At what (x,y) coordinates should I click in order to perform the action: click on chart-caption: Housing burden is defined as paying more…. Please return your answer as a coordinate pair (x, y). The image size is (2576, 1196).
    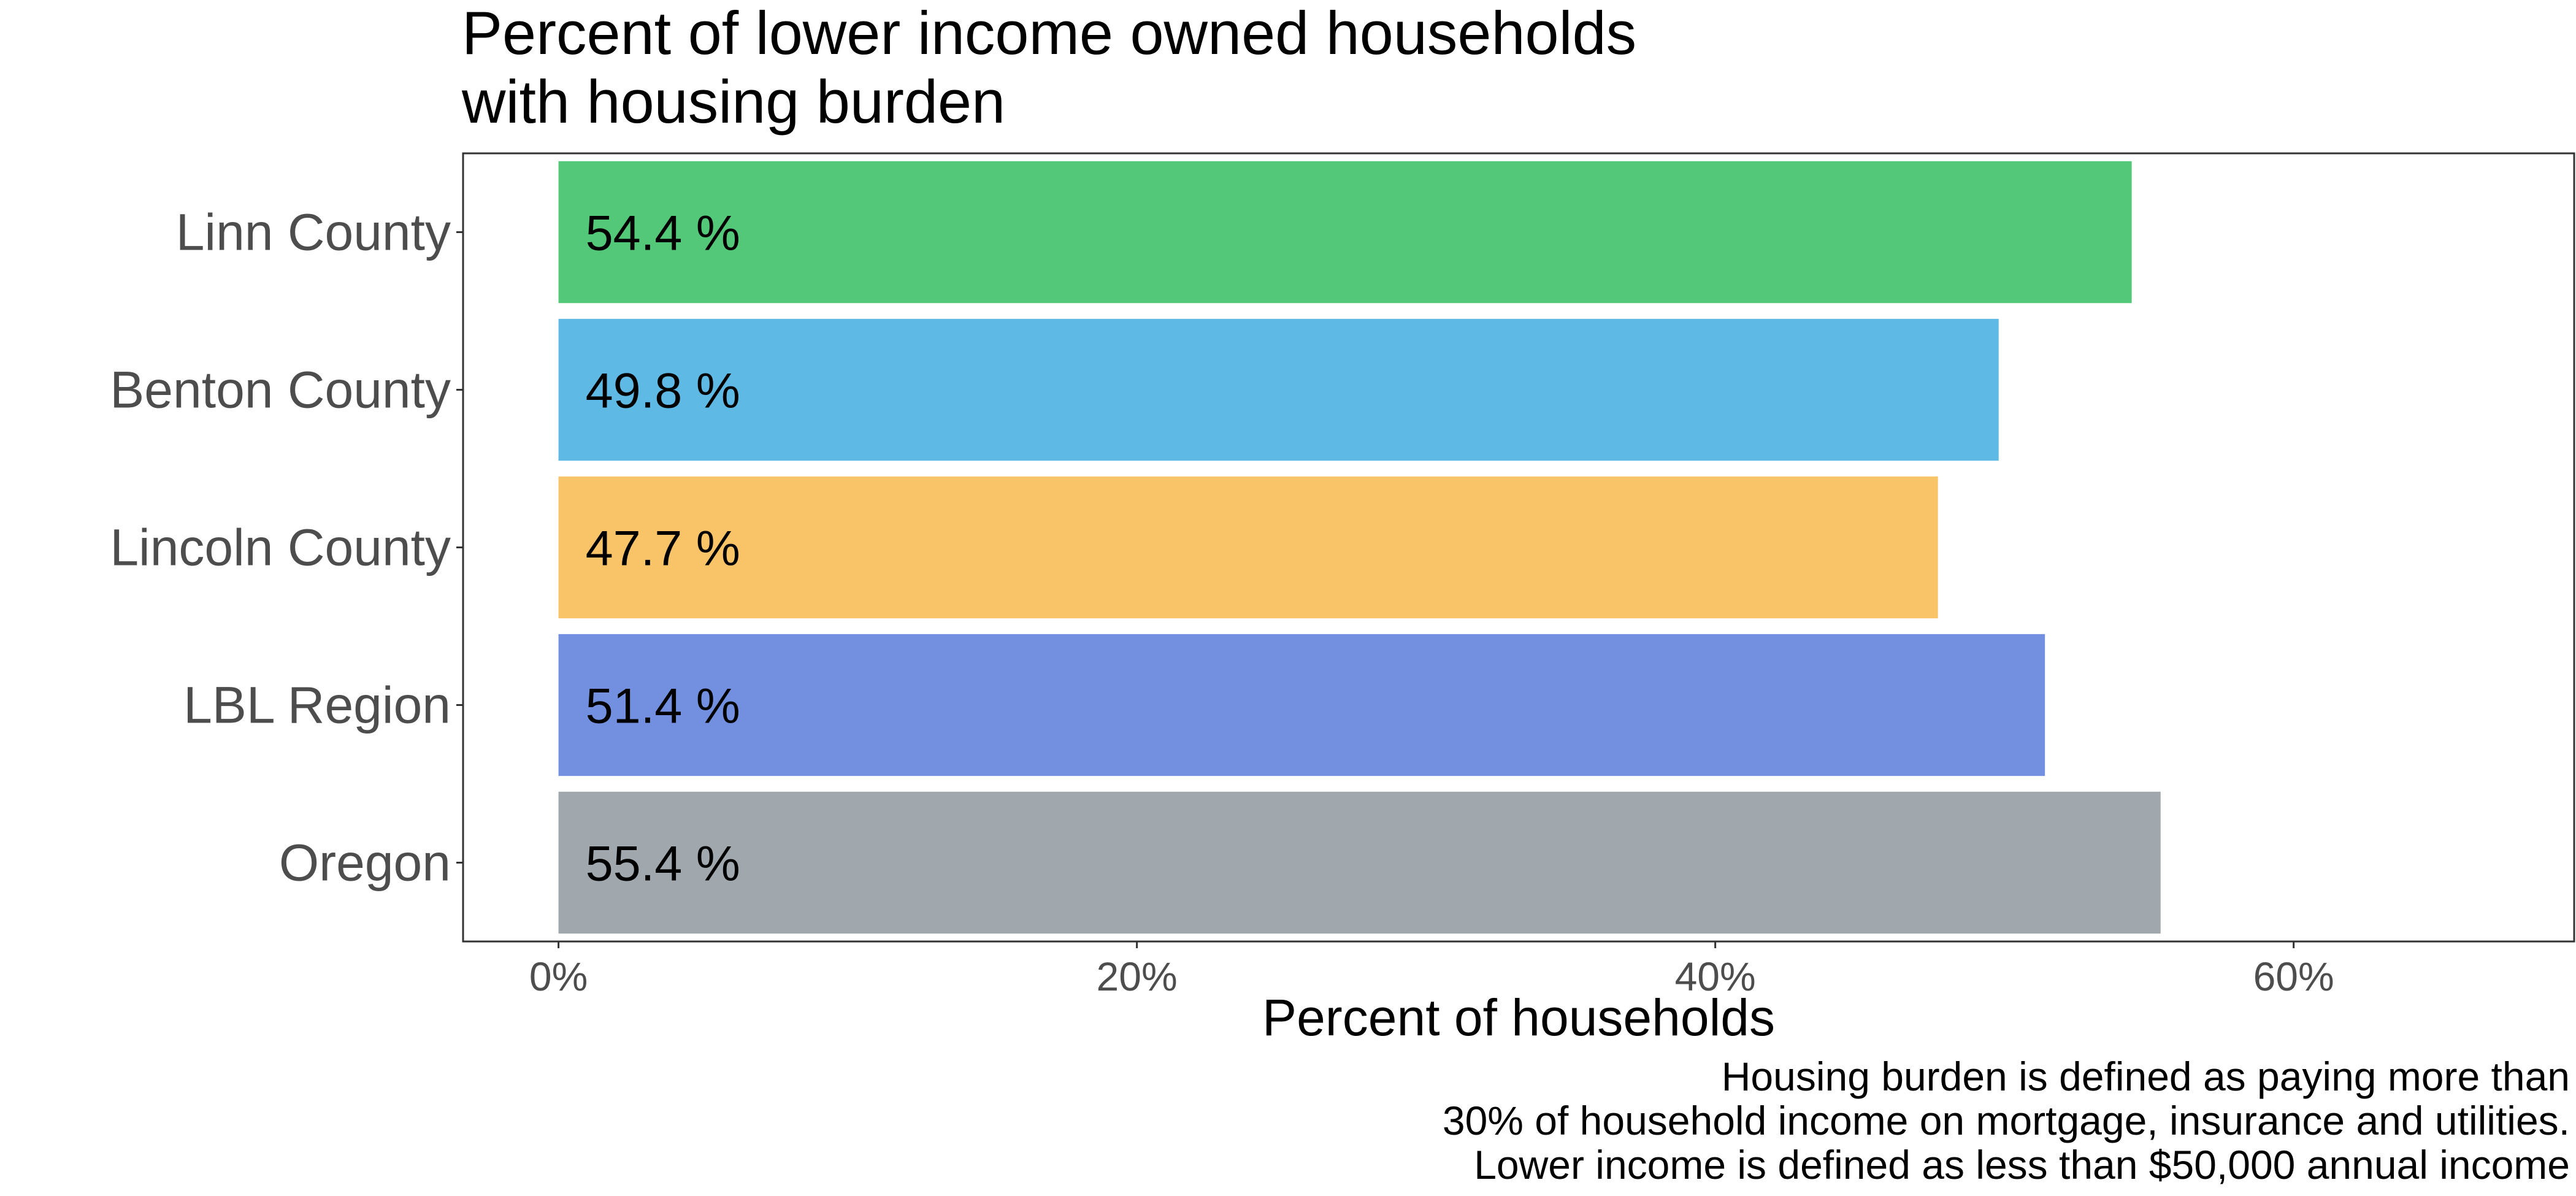
    Looking at the image, I should click on (2006, 1120).